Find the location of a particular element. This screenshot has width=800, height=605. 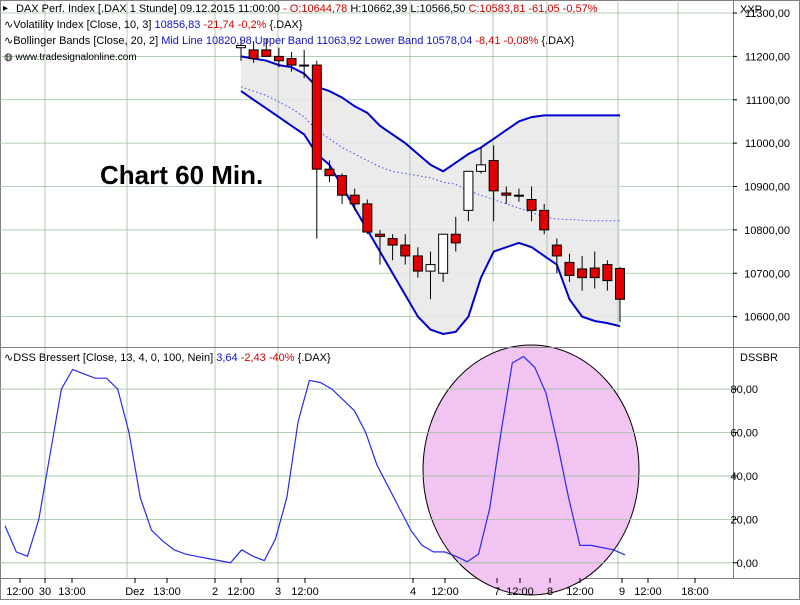

globe-icon: ◍ is located at coordinates (8, 57).